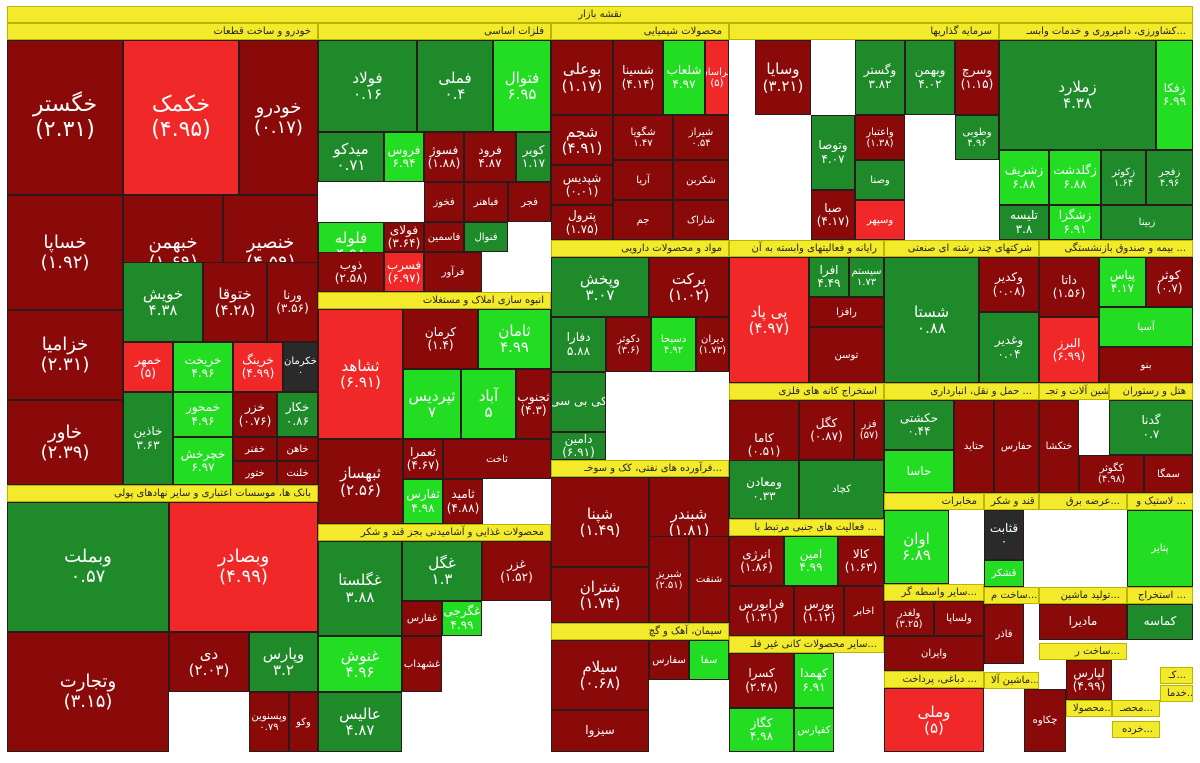 The height and width of the screenshot is (763, 1200). I want to click on stock-tile: زفکا ۶.۹۹, so click(1174, 95).